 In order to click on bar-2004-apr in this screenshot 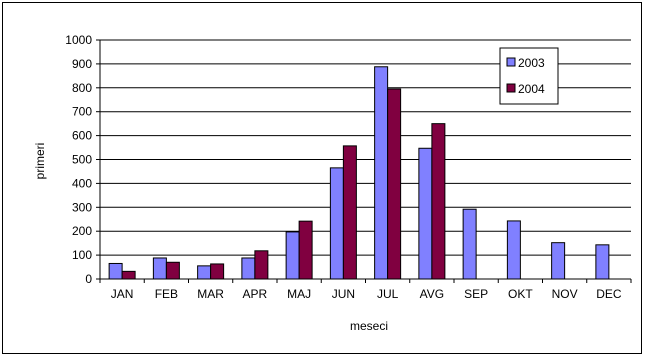, I will do `click(261, 265)`.